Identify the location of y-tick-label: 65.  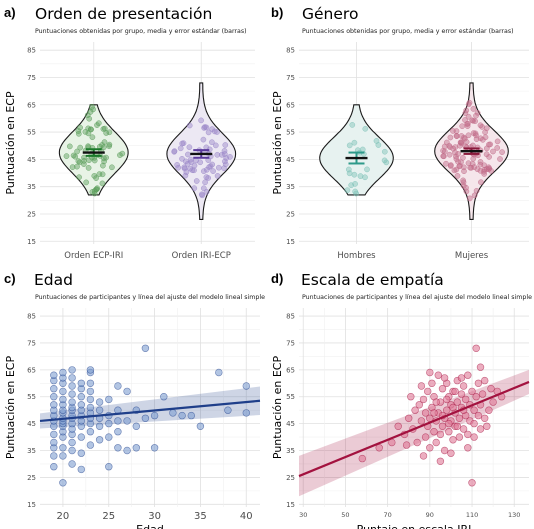
(31, 370).